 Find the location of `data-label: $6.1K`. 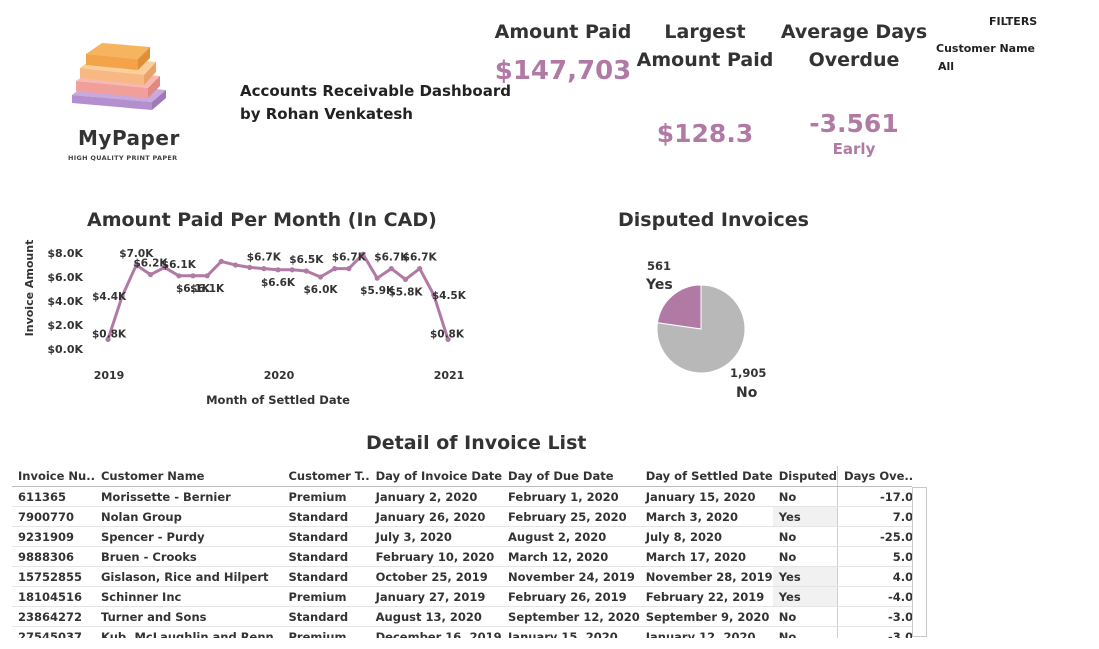

data-label: $6.1K is located at coordinates (193, 289).